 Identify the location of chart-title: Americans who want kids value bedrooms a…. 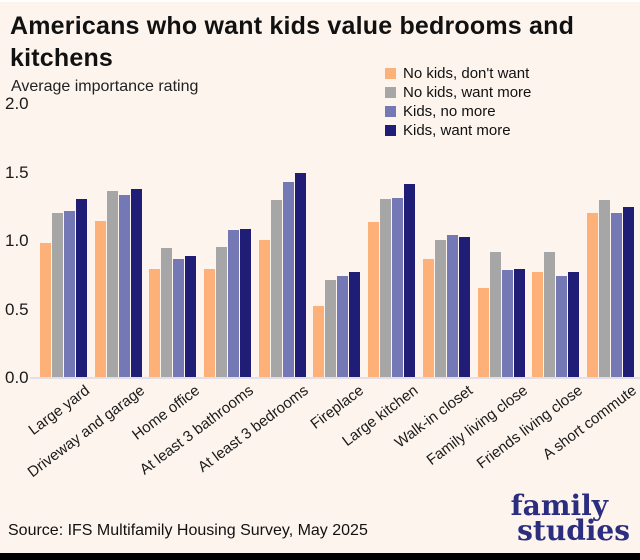
(292, 42).